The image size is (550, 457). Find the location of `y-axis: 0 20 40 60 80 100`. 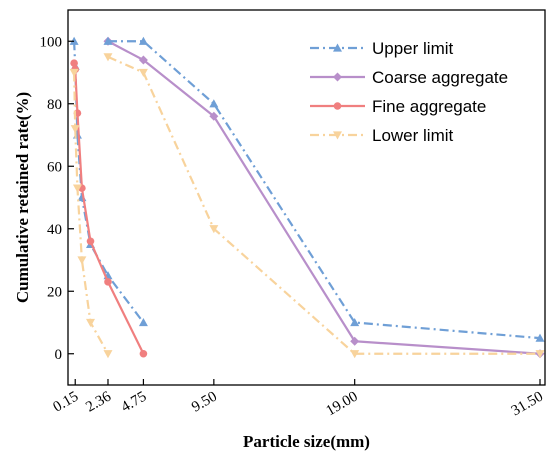

y-axis: 0 20 40 60 80 100 is located at coordinates (57, 198).